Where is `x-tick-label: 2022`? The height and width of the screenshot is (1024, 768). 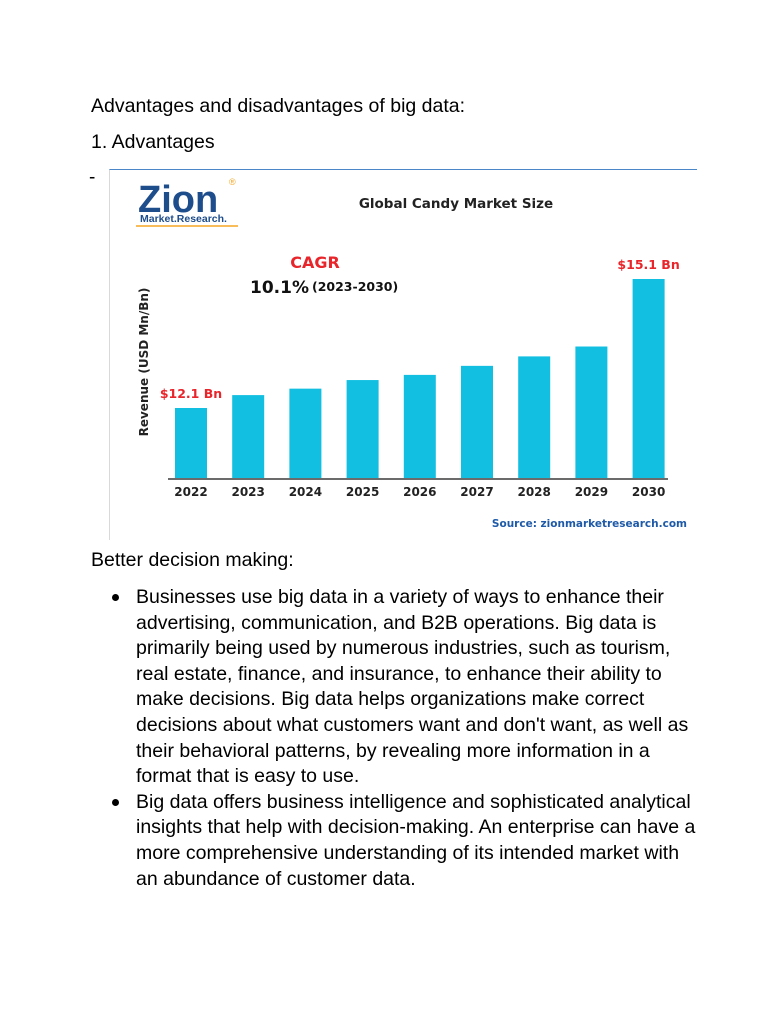
x-tick-label: 2022 is located at coordinates (190, 492).